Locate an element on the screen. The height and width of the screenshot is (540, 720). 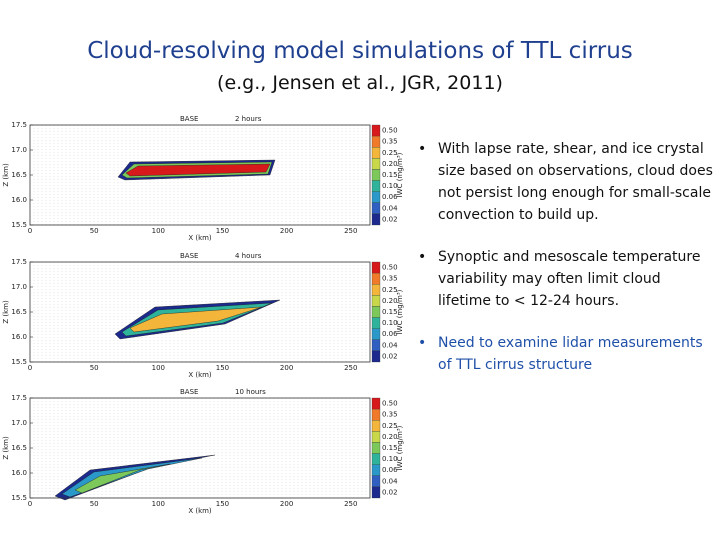
panel-time: 10 hours is located at coordinates (250, 392).